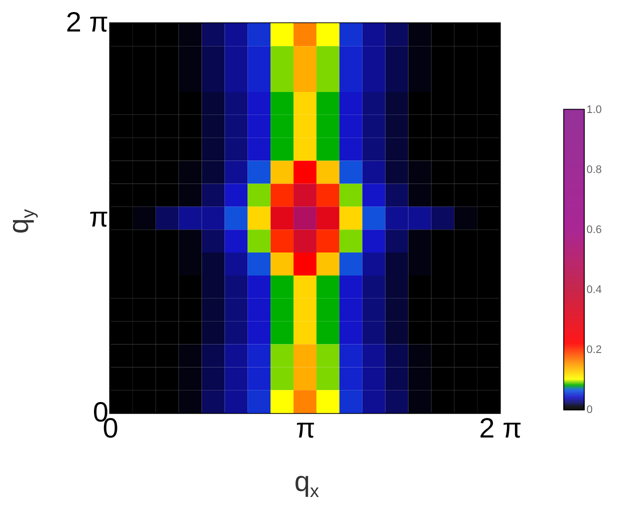  I want to click on color-bar-label: 0, so click(589, 410).